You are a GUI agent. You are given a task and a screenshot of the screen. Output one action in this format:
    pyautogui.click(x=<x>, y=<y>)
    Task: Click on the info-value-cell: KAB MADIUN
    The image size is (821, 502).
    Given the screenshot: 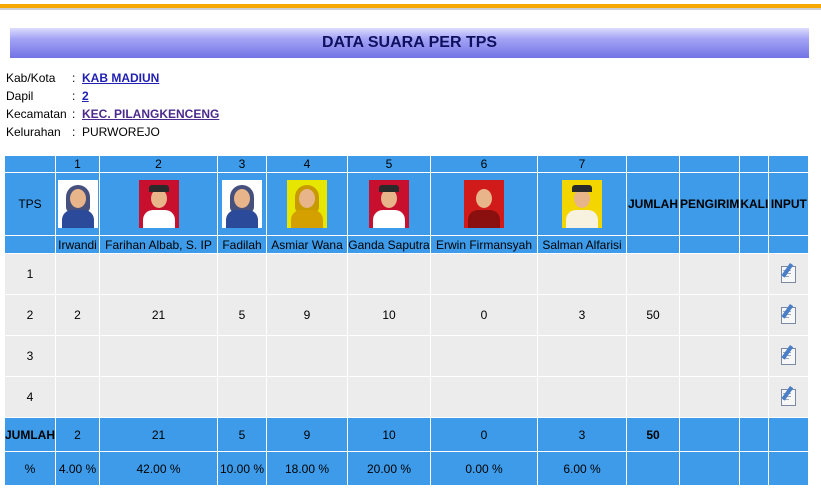 What is the action you would take?
    pyautogui.click(x=150, y=78)
    